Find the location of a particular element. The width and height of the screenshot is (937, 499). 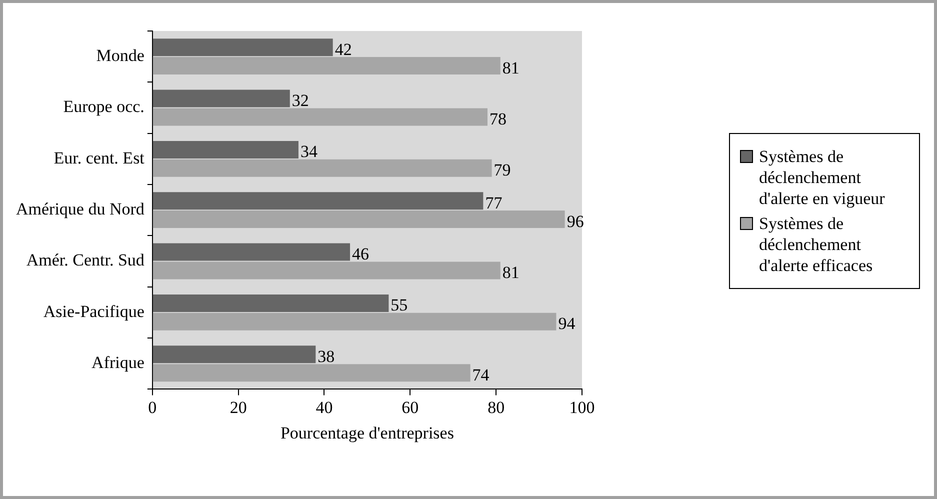

y-tick-label: Afrique is located at coordinates (118, 362).